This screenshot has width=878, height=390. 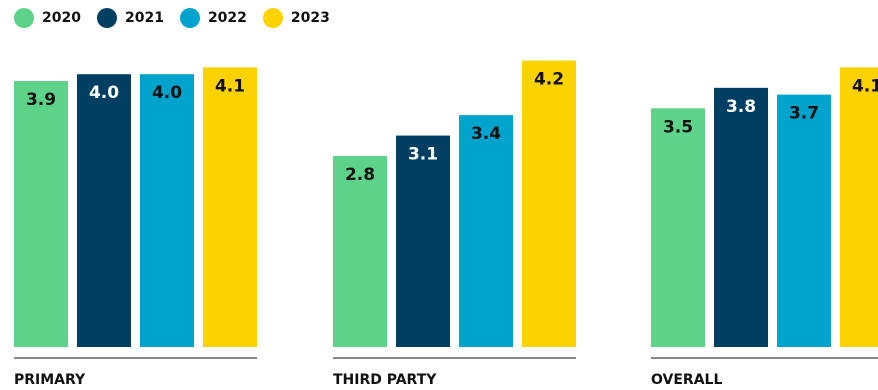 What do you see at coordinates (549, 204) in the screenshot?
I see `bar-third-party-2023` at bounding box center [549, 204].